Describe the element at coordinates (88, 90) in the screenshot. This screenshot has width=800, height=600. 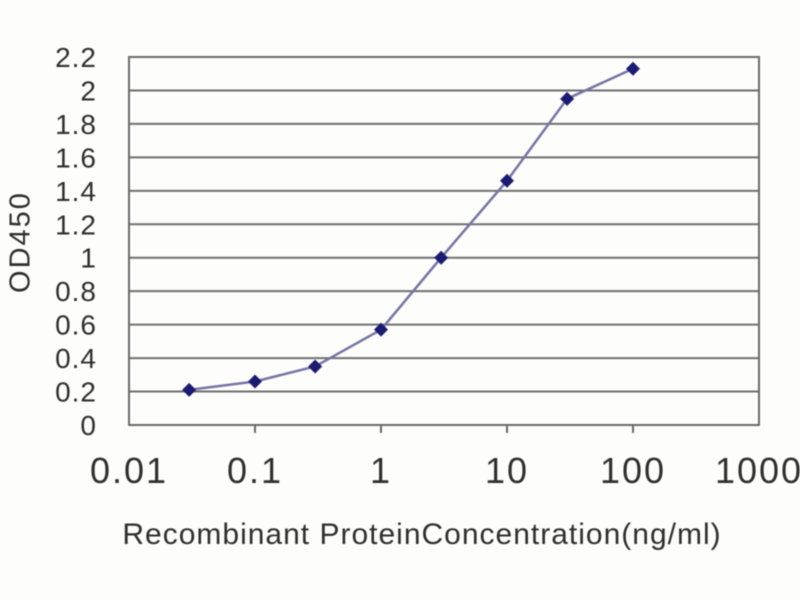
I see `y-tick-label: 2` at that location.